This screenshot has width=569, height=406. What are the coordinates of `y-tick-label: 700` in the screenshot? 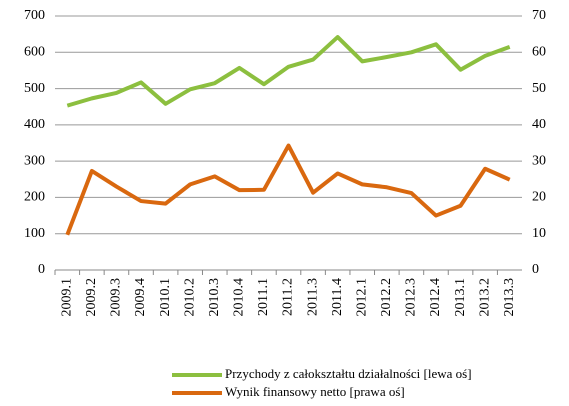 It's located at (34, 15).